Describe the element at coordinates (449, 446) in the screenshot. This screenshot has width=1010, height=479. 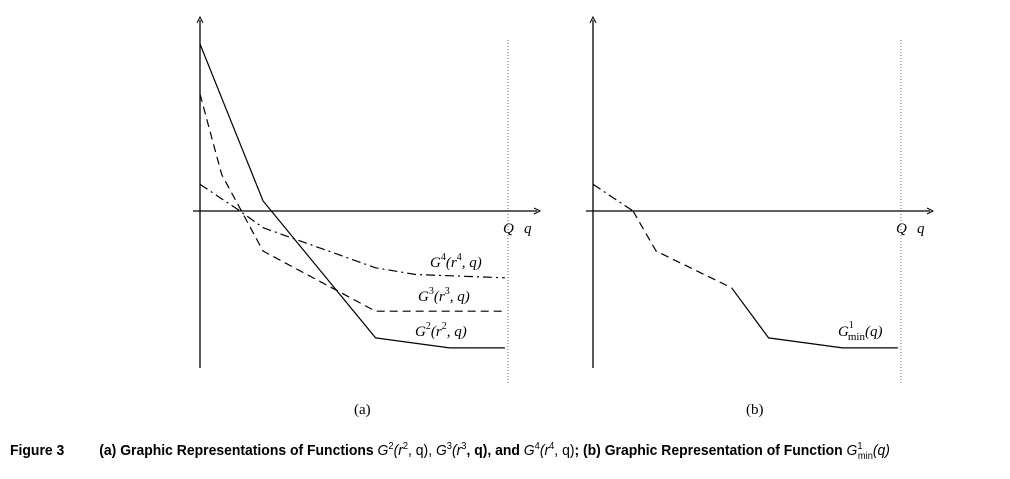
I see `caption-g3-sup: 3` at that location.